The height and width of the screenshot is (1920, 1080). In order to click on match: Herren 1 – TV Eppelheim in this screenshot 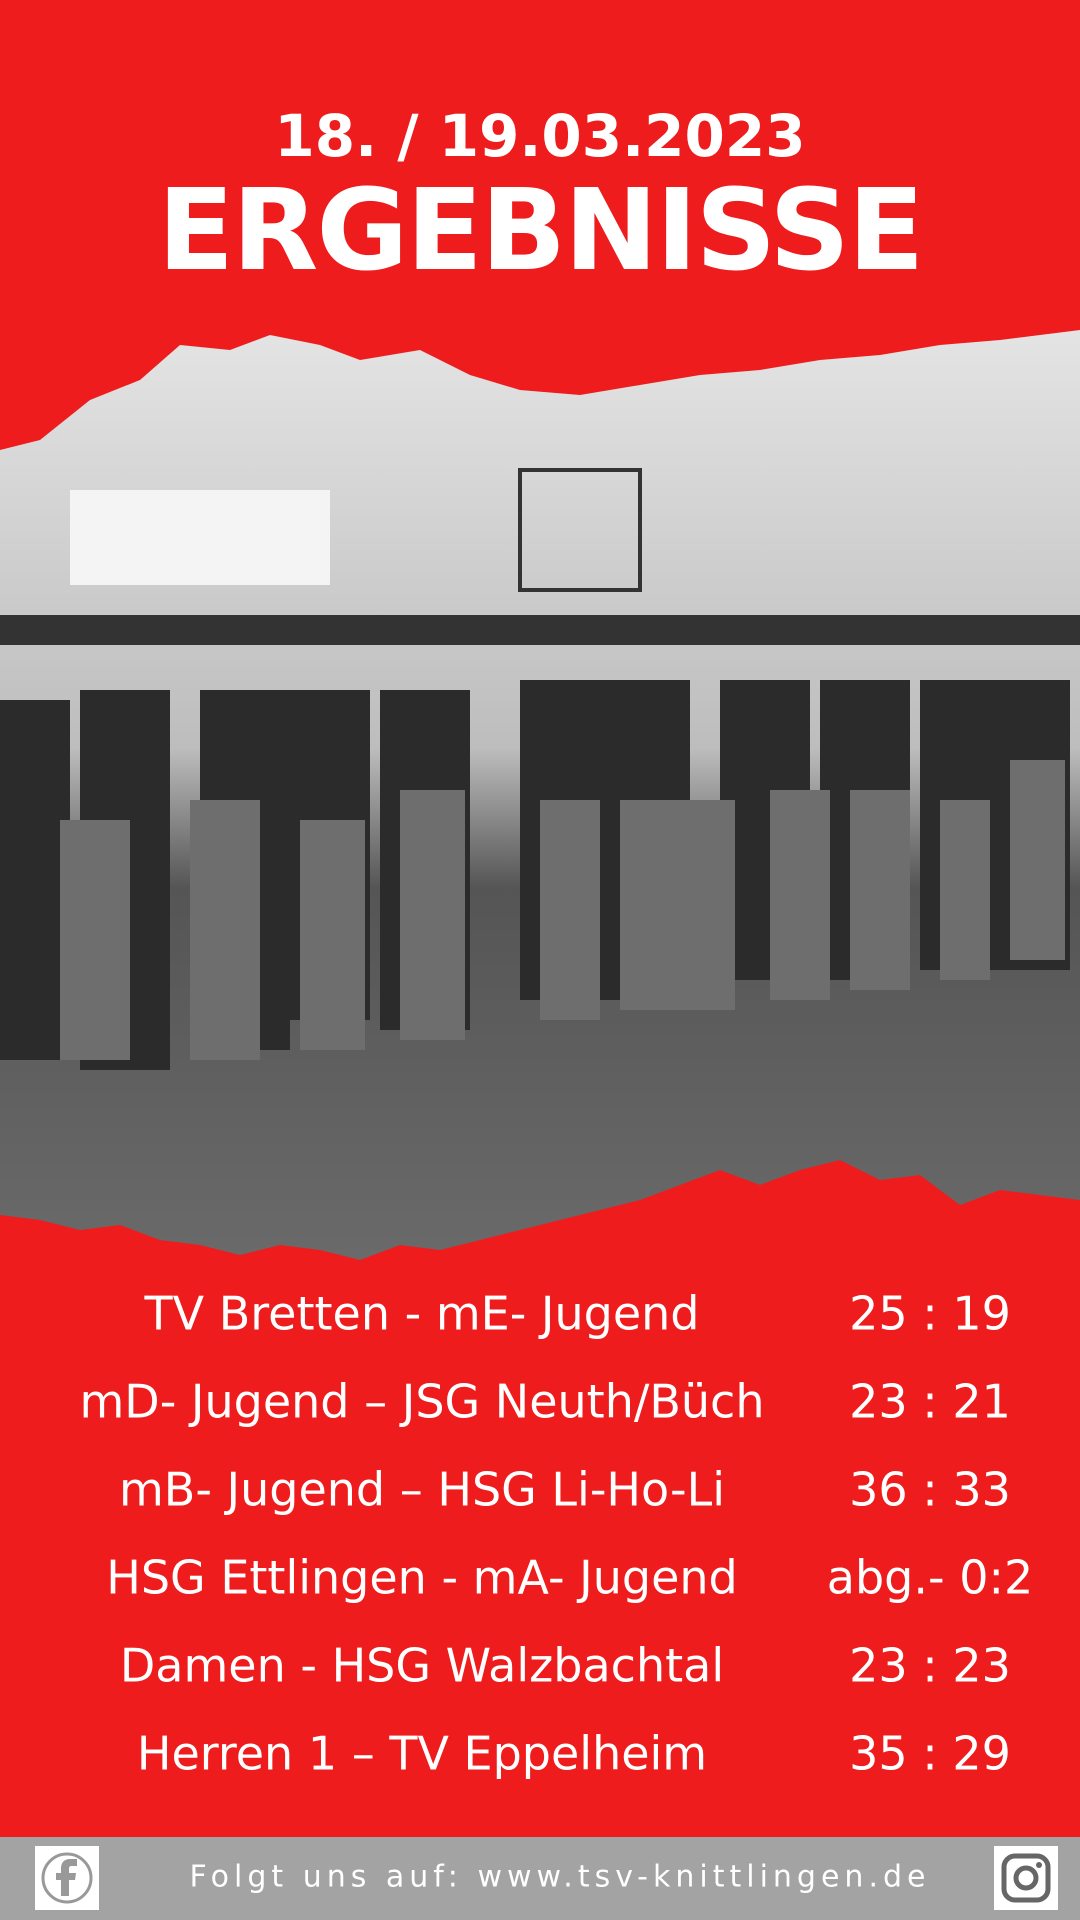, I will do `click(422, 1754)`.